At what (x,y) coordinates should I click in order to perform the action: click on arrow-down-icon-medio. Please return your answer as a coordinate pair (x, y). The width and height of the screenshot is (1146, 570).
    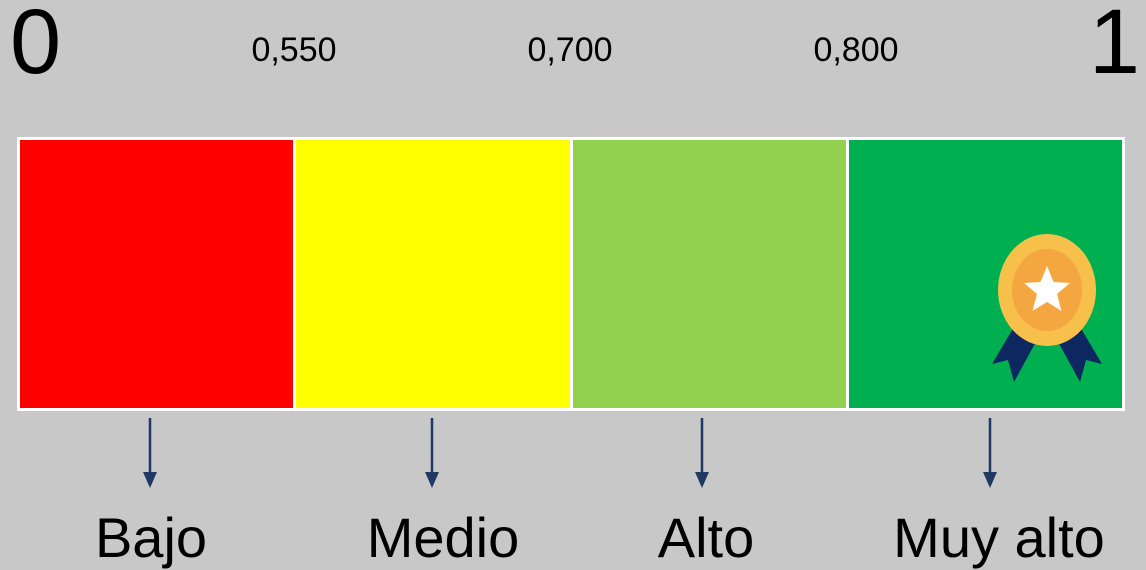
    Looking at the image, I should click on (432, 453).